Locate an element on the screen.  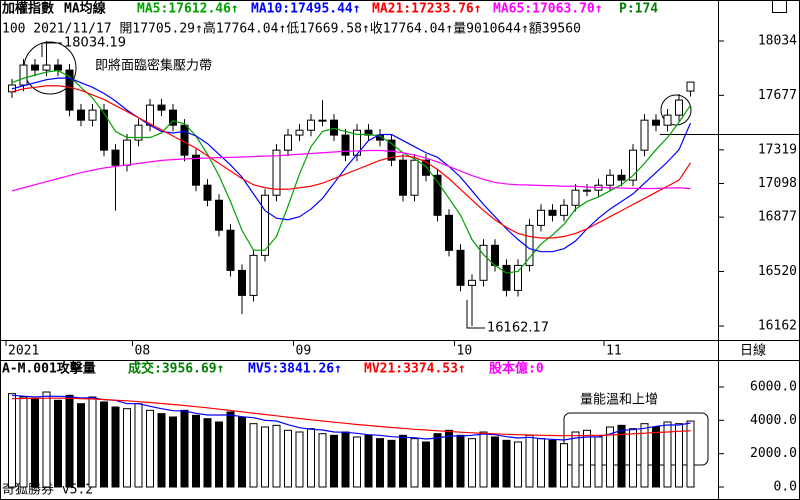
x-tick-label: 11 is located at coordinates (614, 351).